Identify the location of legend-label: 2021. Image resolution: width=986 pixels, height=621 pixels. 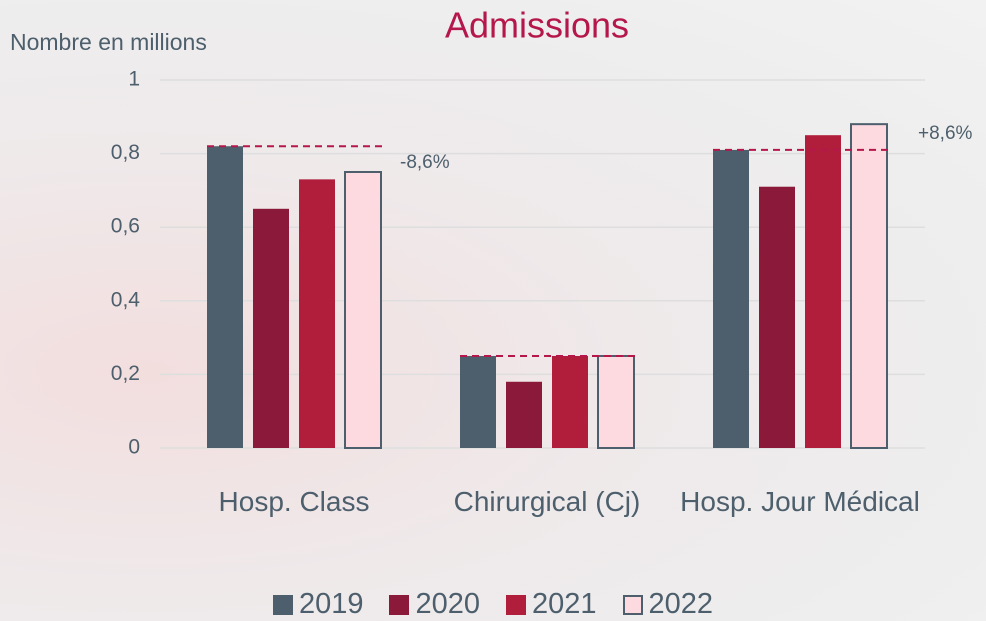
(564, 604).